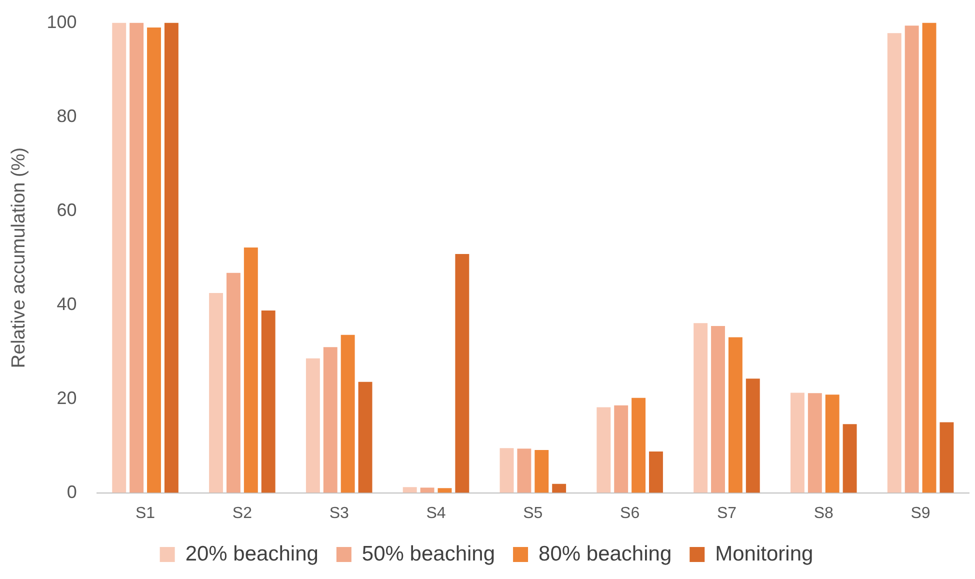 Image resolution: width=975 pixels, height=579 pixels. Describe the element at coordinates (605, 554) in the screenshot. I see `legend-label: 80% beaching` at that location.